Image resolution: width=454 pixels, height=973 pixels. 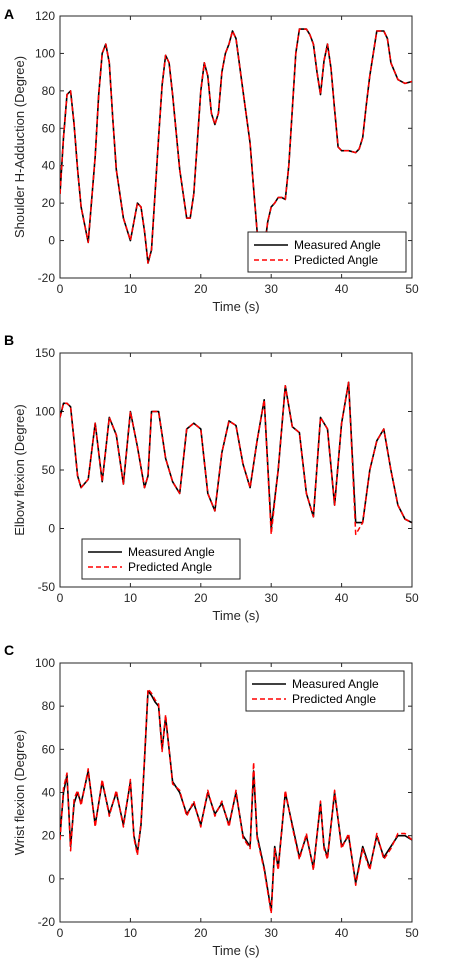 I want to click on y-axis-label: Shoulder H-Adduction (Degree), so click(x=19, y=147).